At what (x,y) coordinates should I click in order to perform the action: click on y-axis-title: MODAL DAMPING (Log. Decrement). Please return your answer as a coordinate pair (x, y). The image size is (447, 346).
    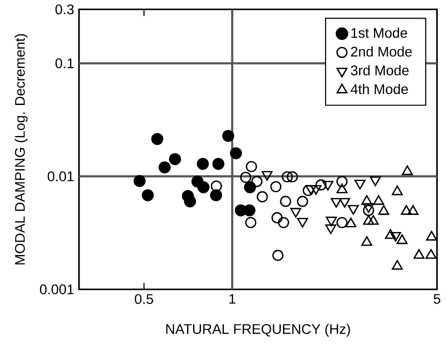
    Looking at the image, I should click on (21, 149).